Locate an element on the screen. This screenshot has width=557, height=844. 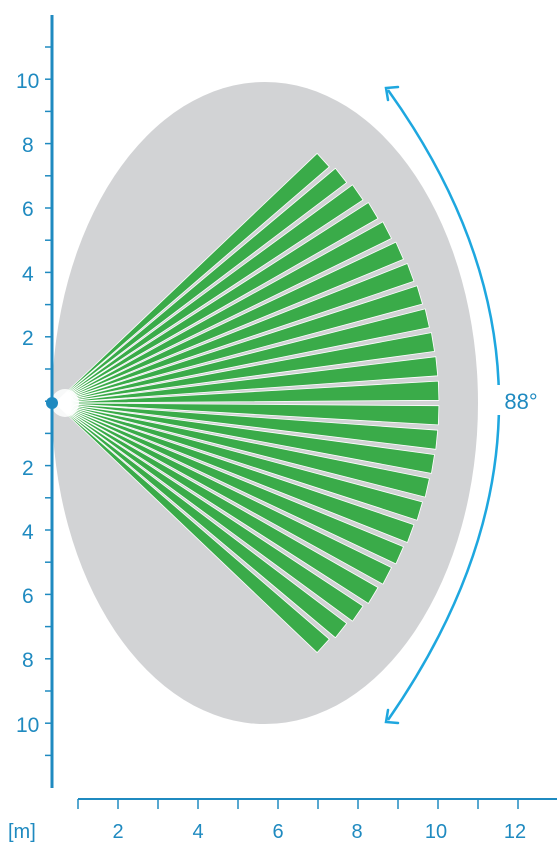
angle-label-backdrop is located at coordinates (521, 400).